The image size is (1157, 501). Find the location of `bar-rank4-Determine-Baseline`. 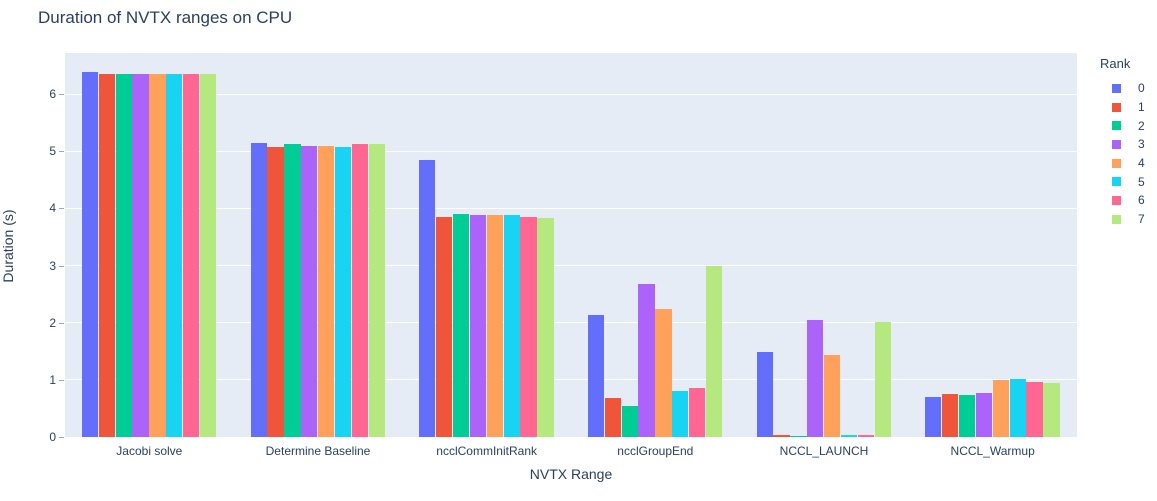

bar-rank4-Determine-Baseline is located at coordinates (326, 291).